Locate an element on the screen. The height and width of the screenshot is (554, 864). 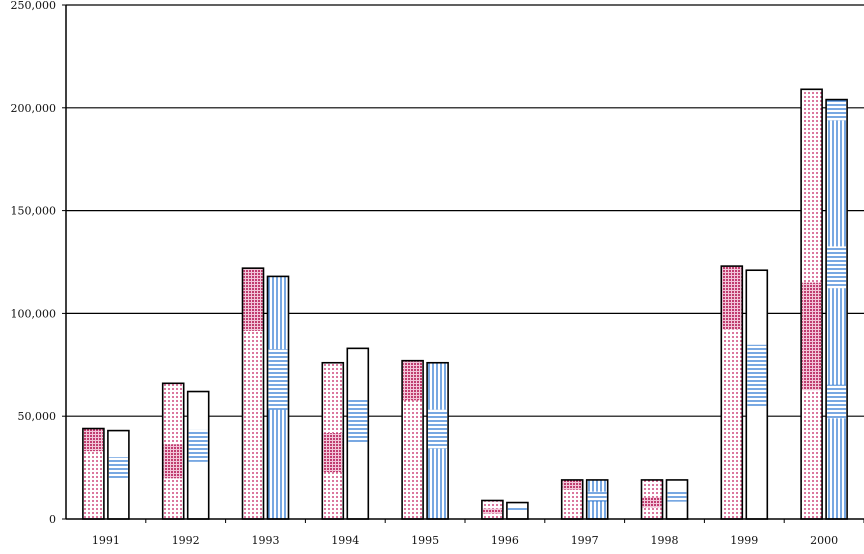
x-tick-label: 1994 is located at coordinates (345, 540).